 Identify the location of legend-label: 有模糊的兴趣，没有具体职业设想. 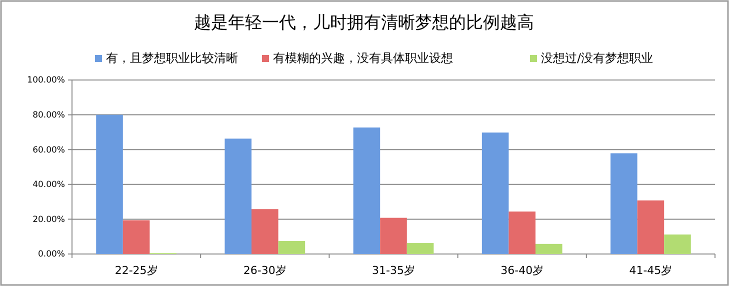
(363, 58).